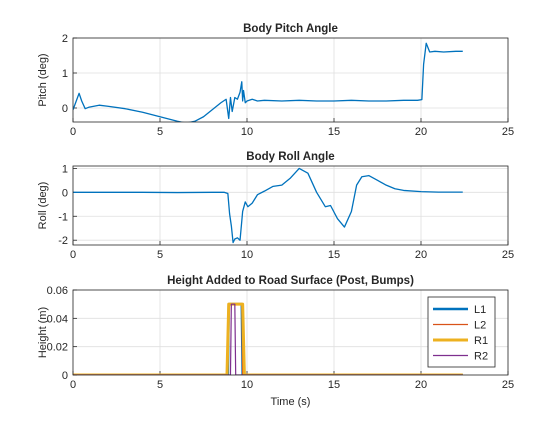 The height and width of the screenshot is (425, 560). I want to click on y-axis-label: Height (m), so click(43, 332).